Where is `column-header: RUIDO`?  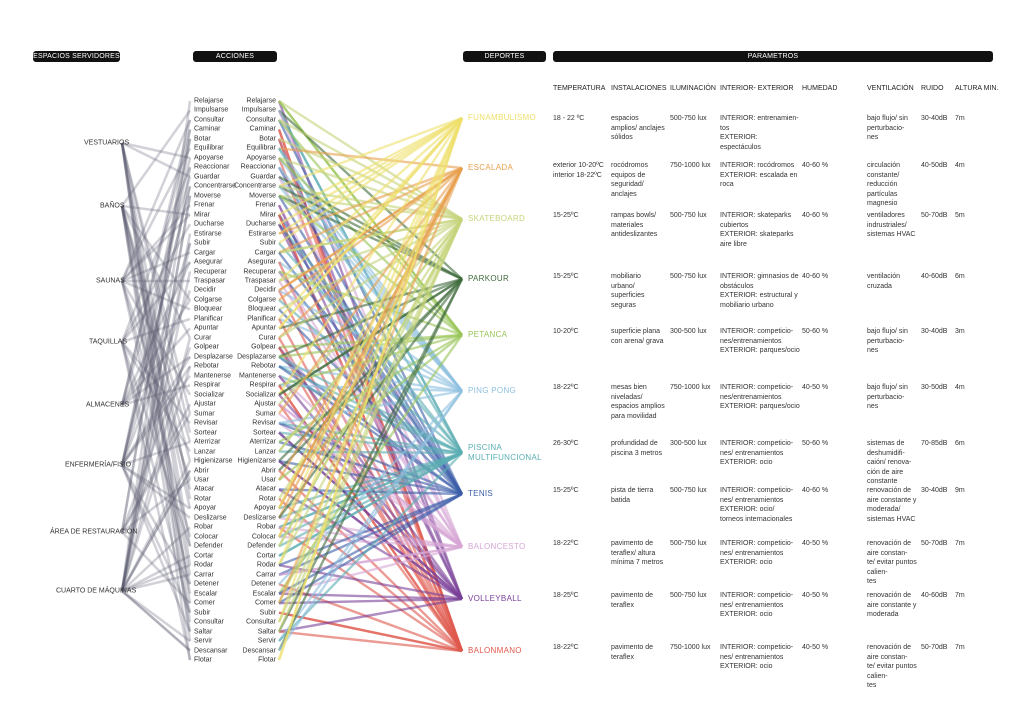 column-header: RUIDO is located at coordinates (932, 88).